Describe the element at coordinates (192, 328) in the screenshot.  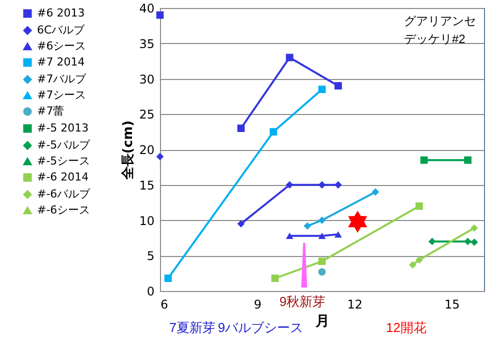
I see `text: 7夏新芽` at that location.